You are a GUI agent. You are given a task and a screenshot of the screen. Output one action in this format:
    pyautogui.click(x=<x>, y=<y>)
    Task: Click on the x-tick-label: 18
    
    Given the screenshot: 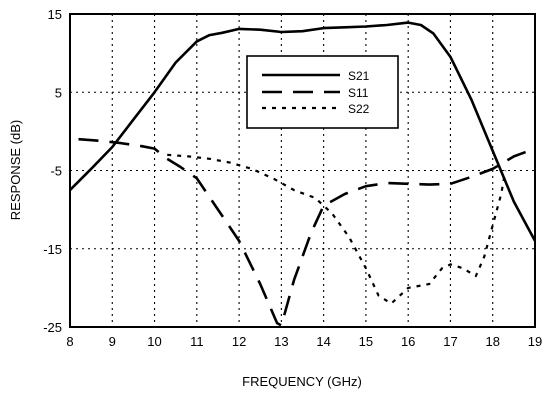 What is the action you would take?
    pyautogui.click(x=492, y=341)
    